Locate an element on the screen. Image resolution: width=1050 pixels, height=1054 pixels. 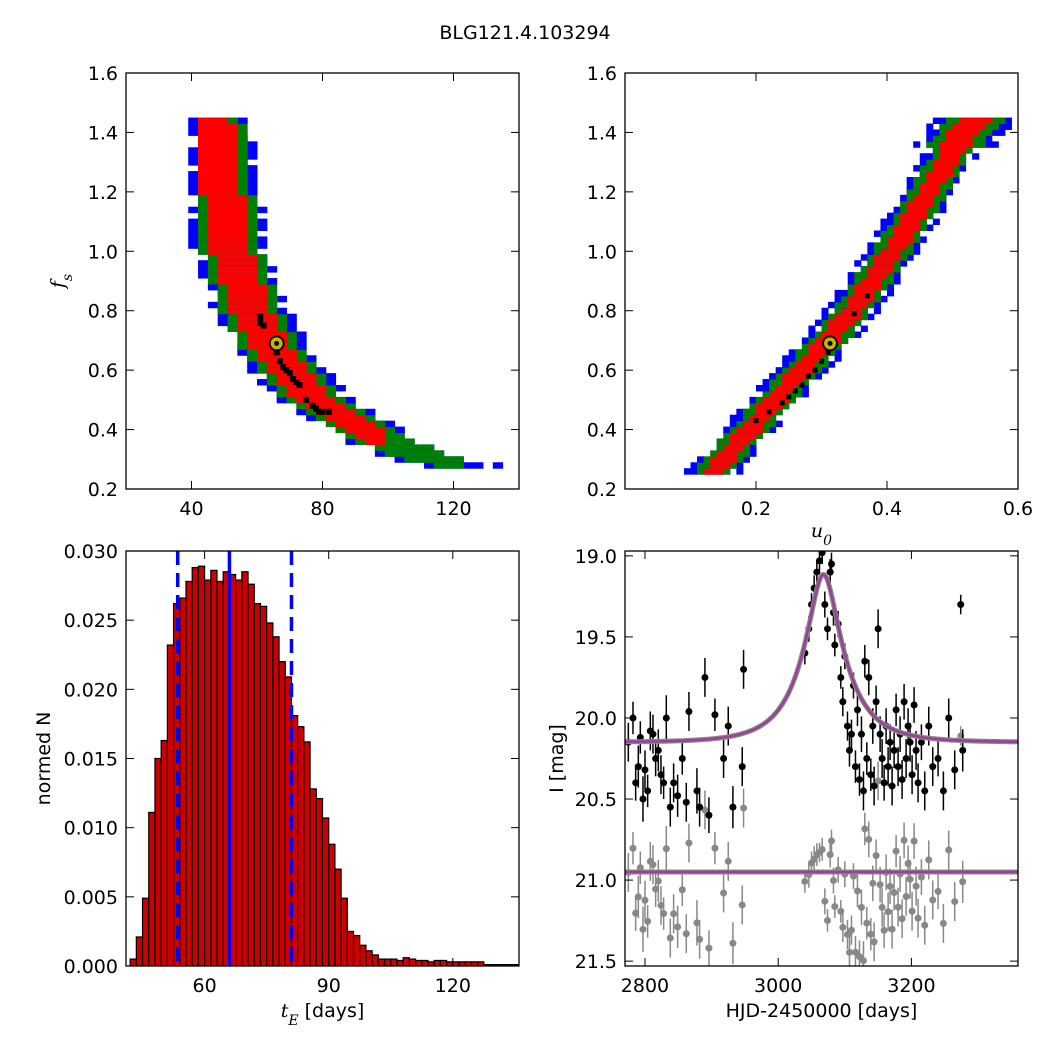
model-curve-outline is located at coordinates (821, 658).